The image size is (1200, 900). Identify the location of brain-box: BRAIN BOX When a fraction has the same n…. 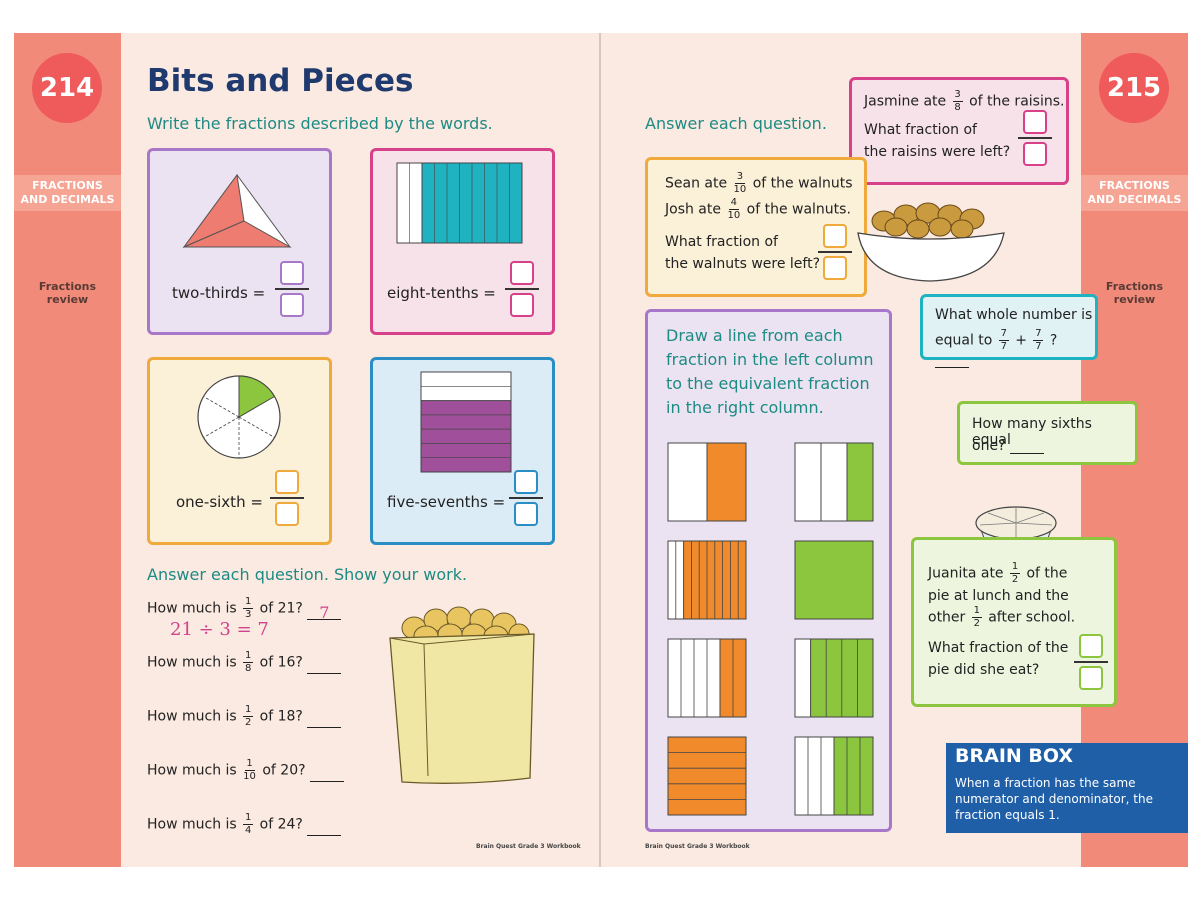
(1067, 788).